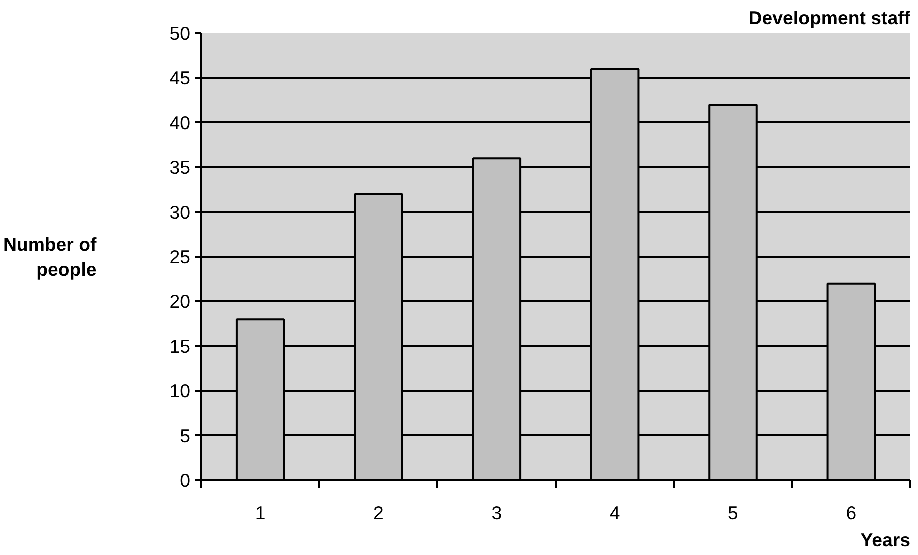 The width and height of the screenshot is (918, 555). I want to click on y-tick-label: 45, so click(180, 78).